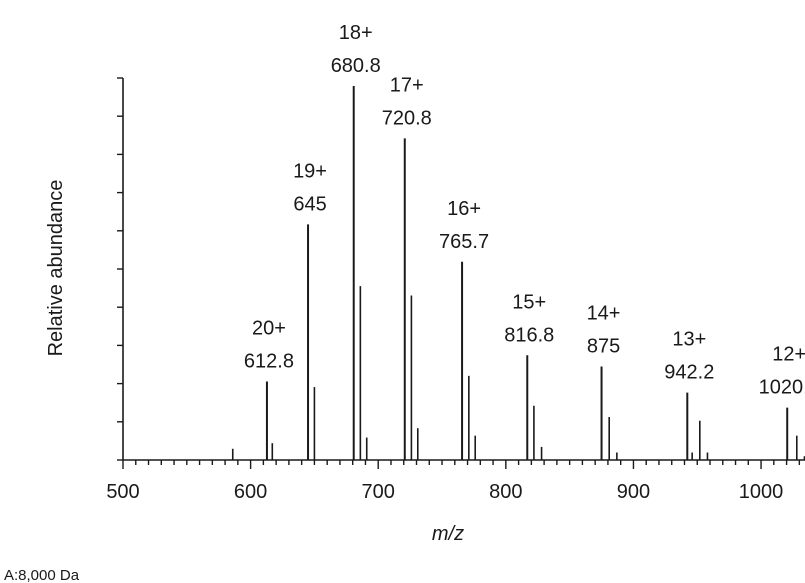 The width and height of the screenshot is (805, 583). I want to click on peak-charge-label: 20+, so click(269, 328).